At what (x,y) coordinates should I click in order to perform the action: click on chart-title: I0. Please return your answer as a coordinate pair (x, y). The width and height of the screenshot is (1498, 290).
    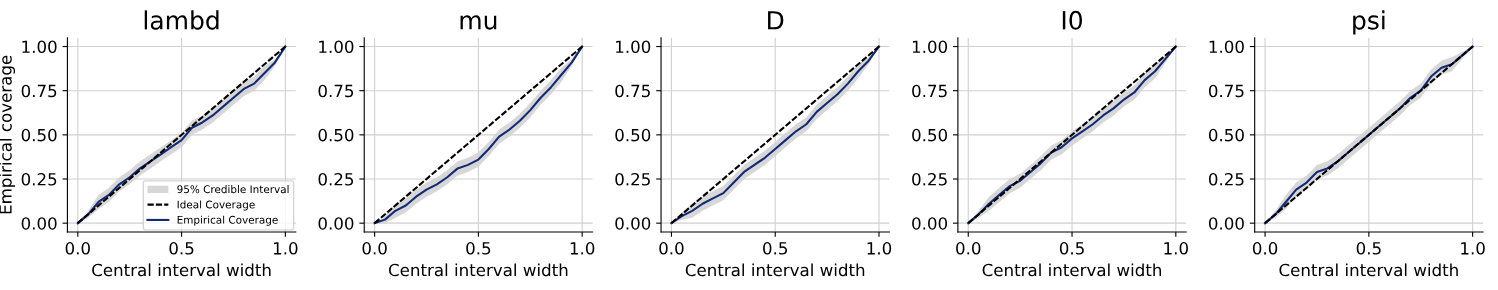
    Looking at the image, I should click on (1072, 20).